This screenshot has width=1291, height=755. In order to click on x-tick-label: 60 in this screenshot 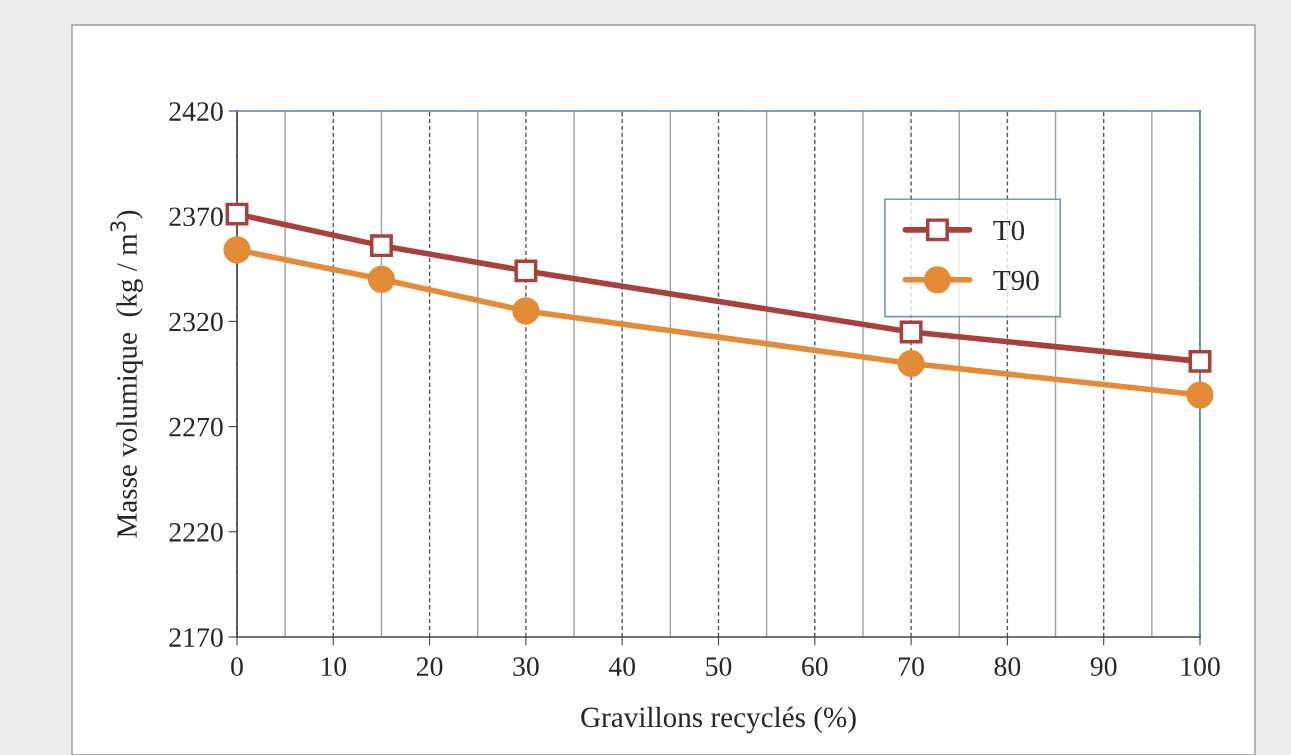, I will do `click(815, 666)`.